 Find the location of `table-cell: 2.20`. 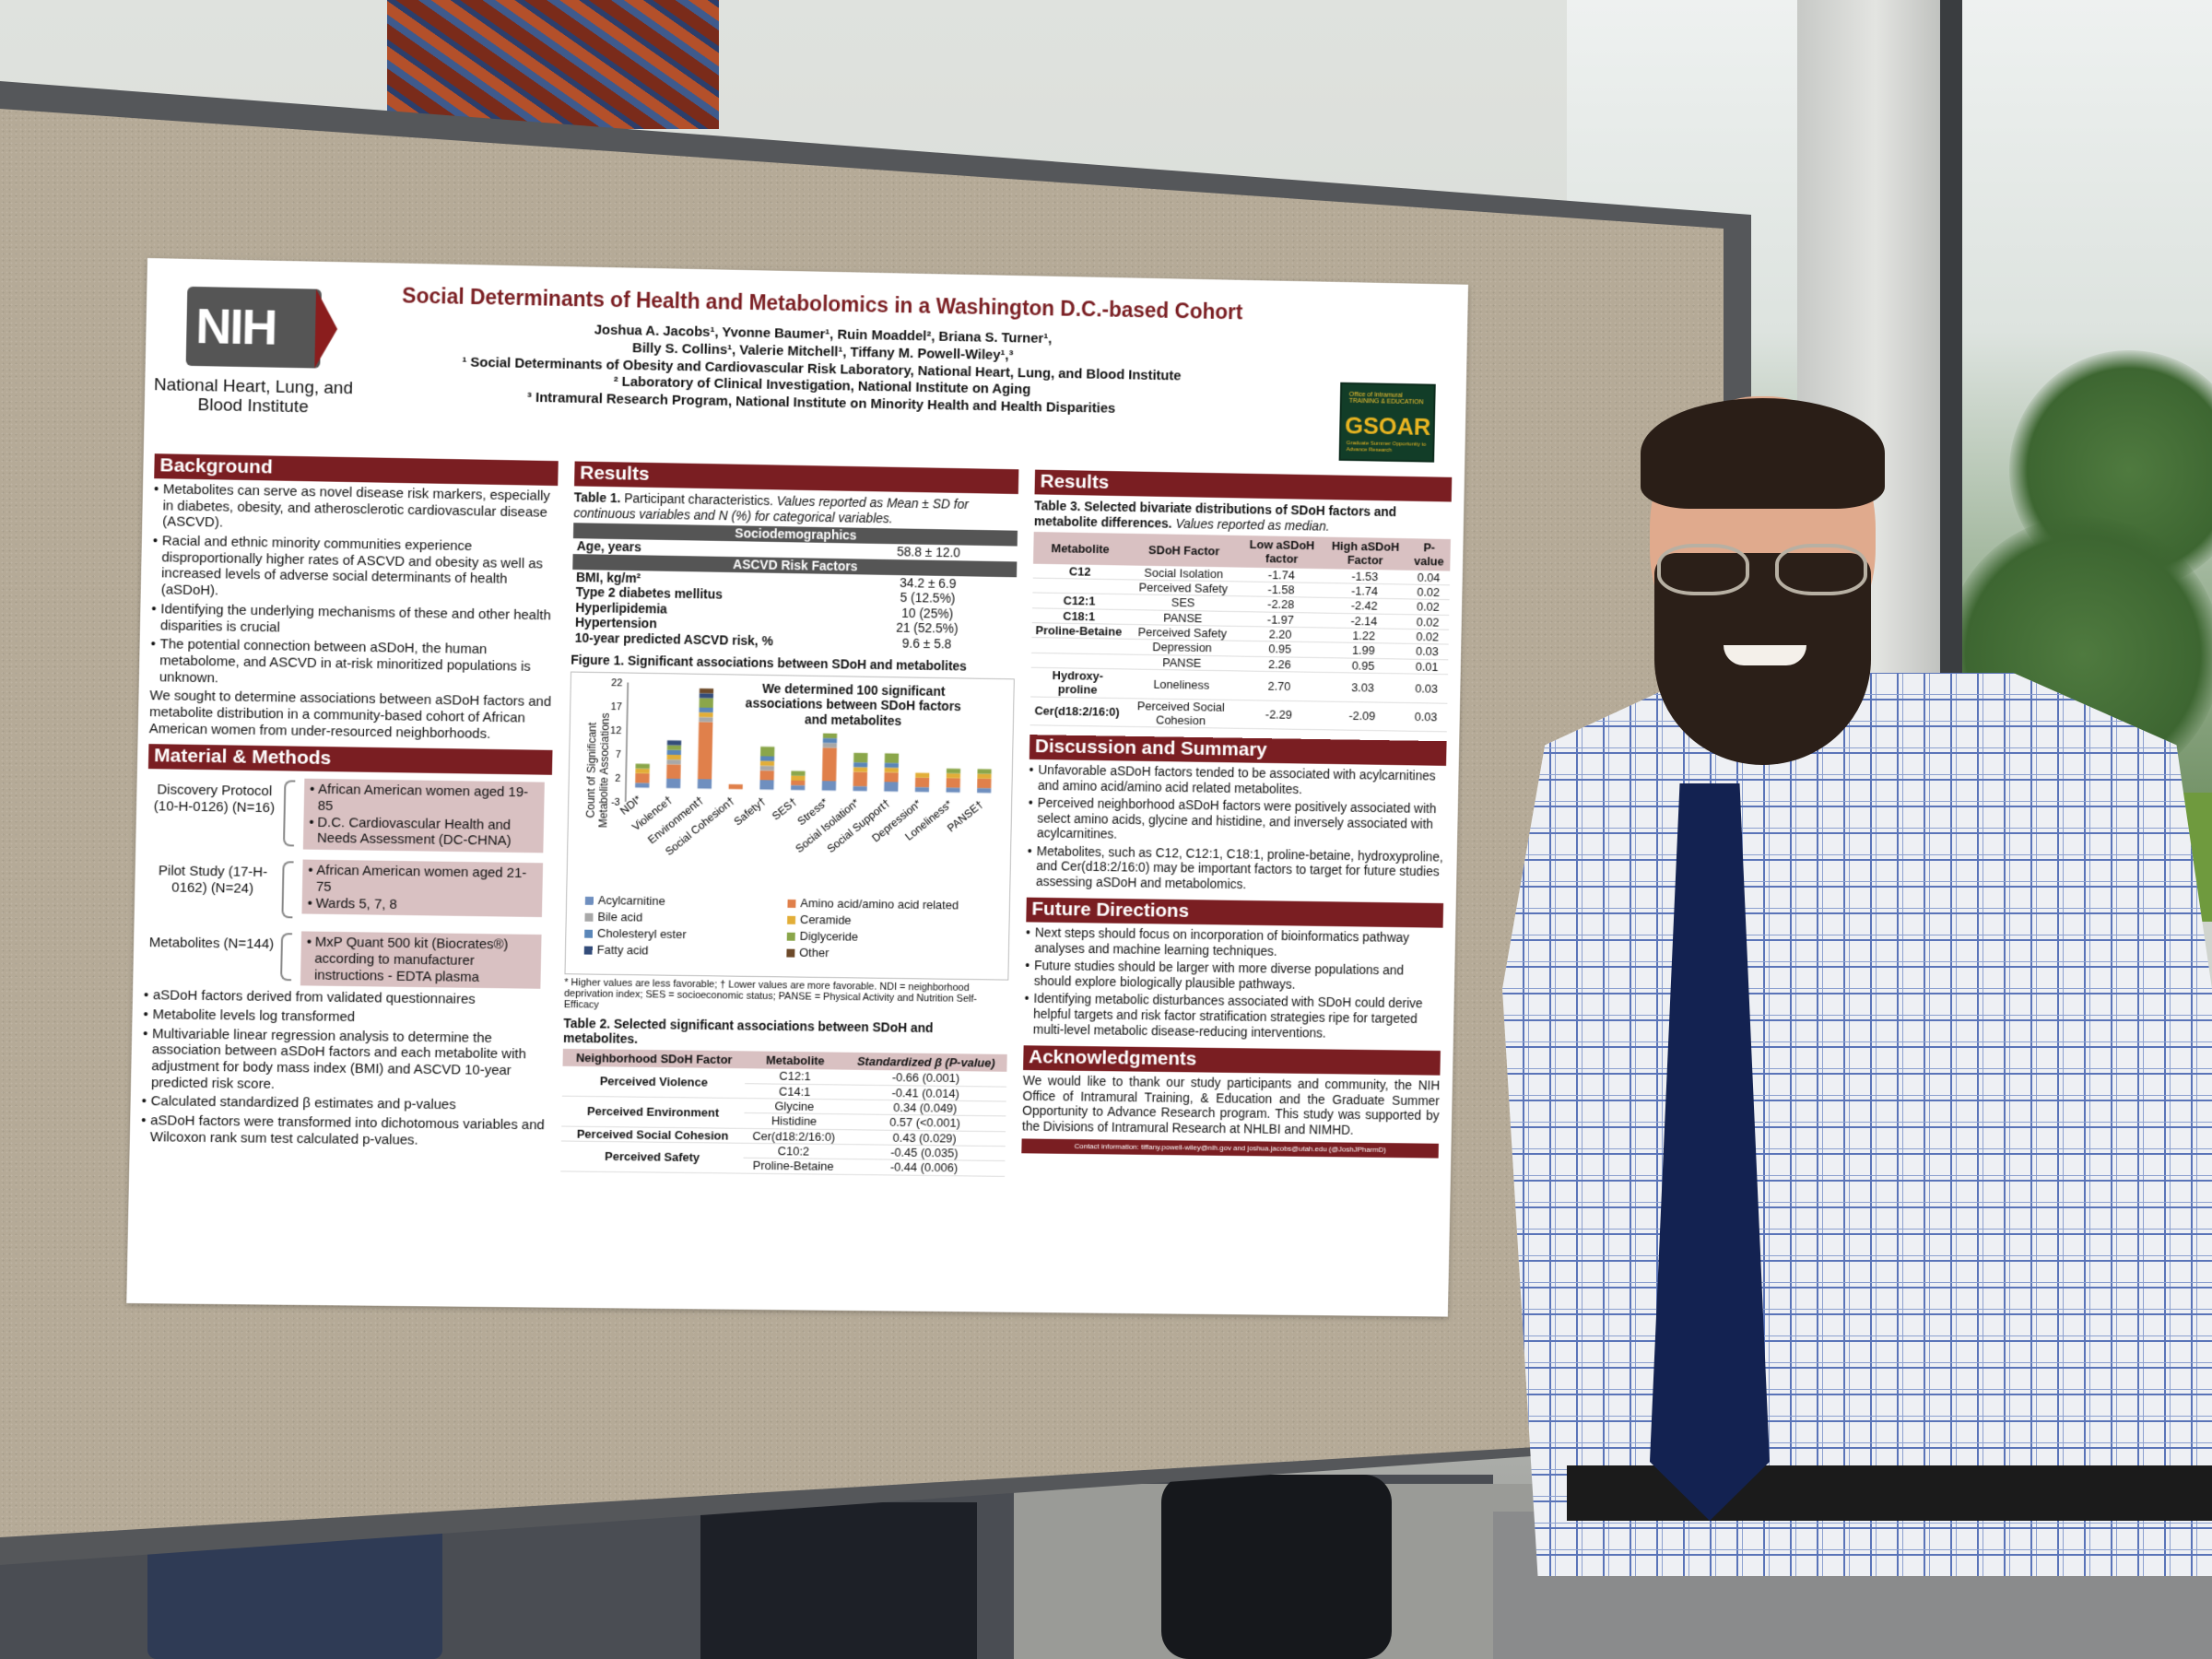

table-cell: 2.20 is located at coordinates (1280, 634).